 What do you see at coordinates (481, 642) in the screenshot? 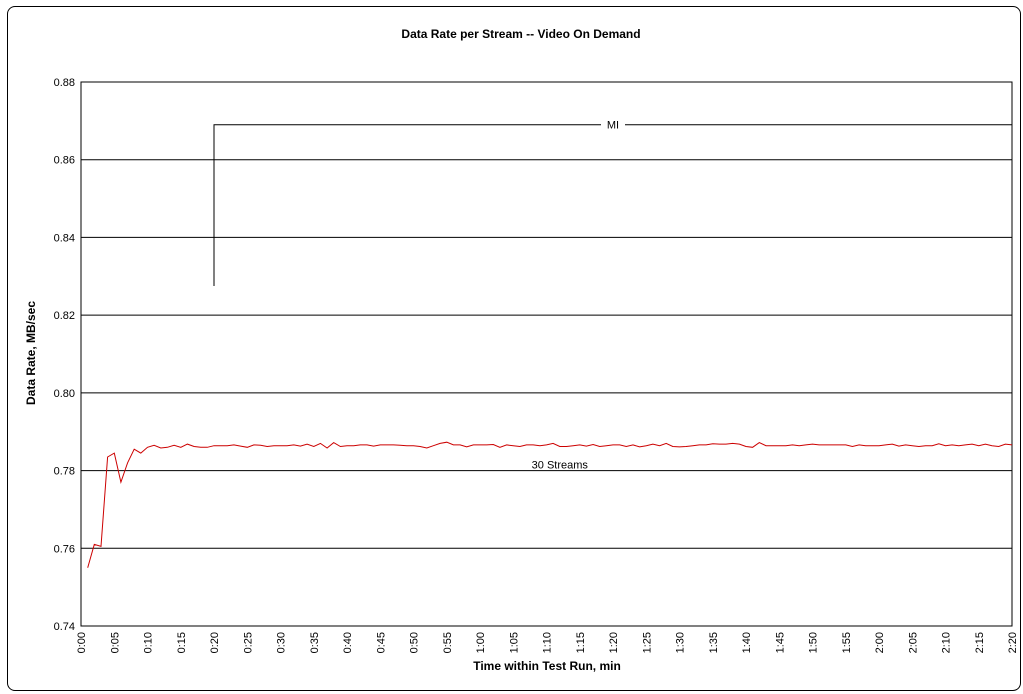
I see `x-tick-label: 1:00` at bounding box center [481, 642].